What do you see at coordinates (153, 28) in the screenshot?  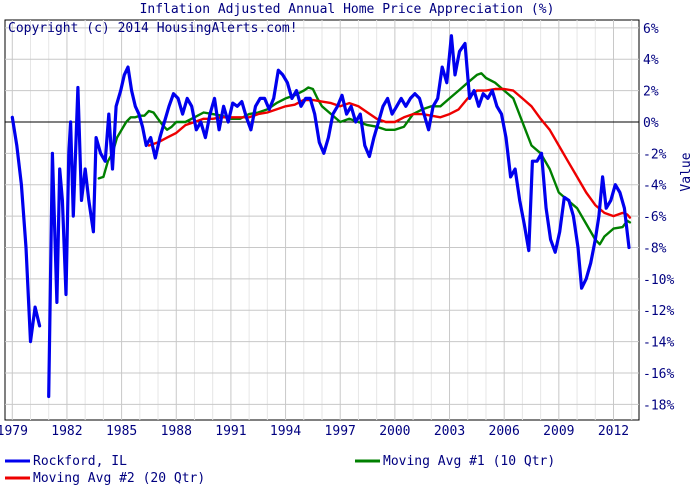 I see `copyright-annotation: Copyright (c) 2014 HousingAlerts.com!` at bounding box center [153, 28].